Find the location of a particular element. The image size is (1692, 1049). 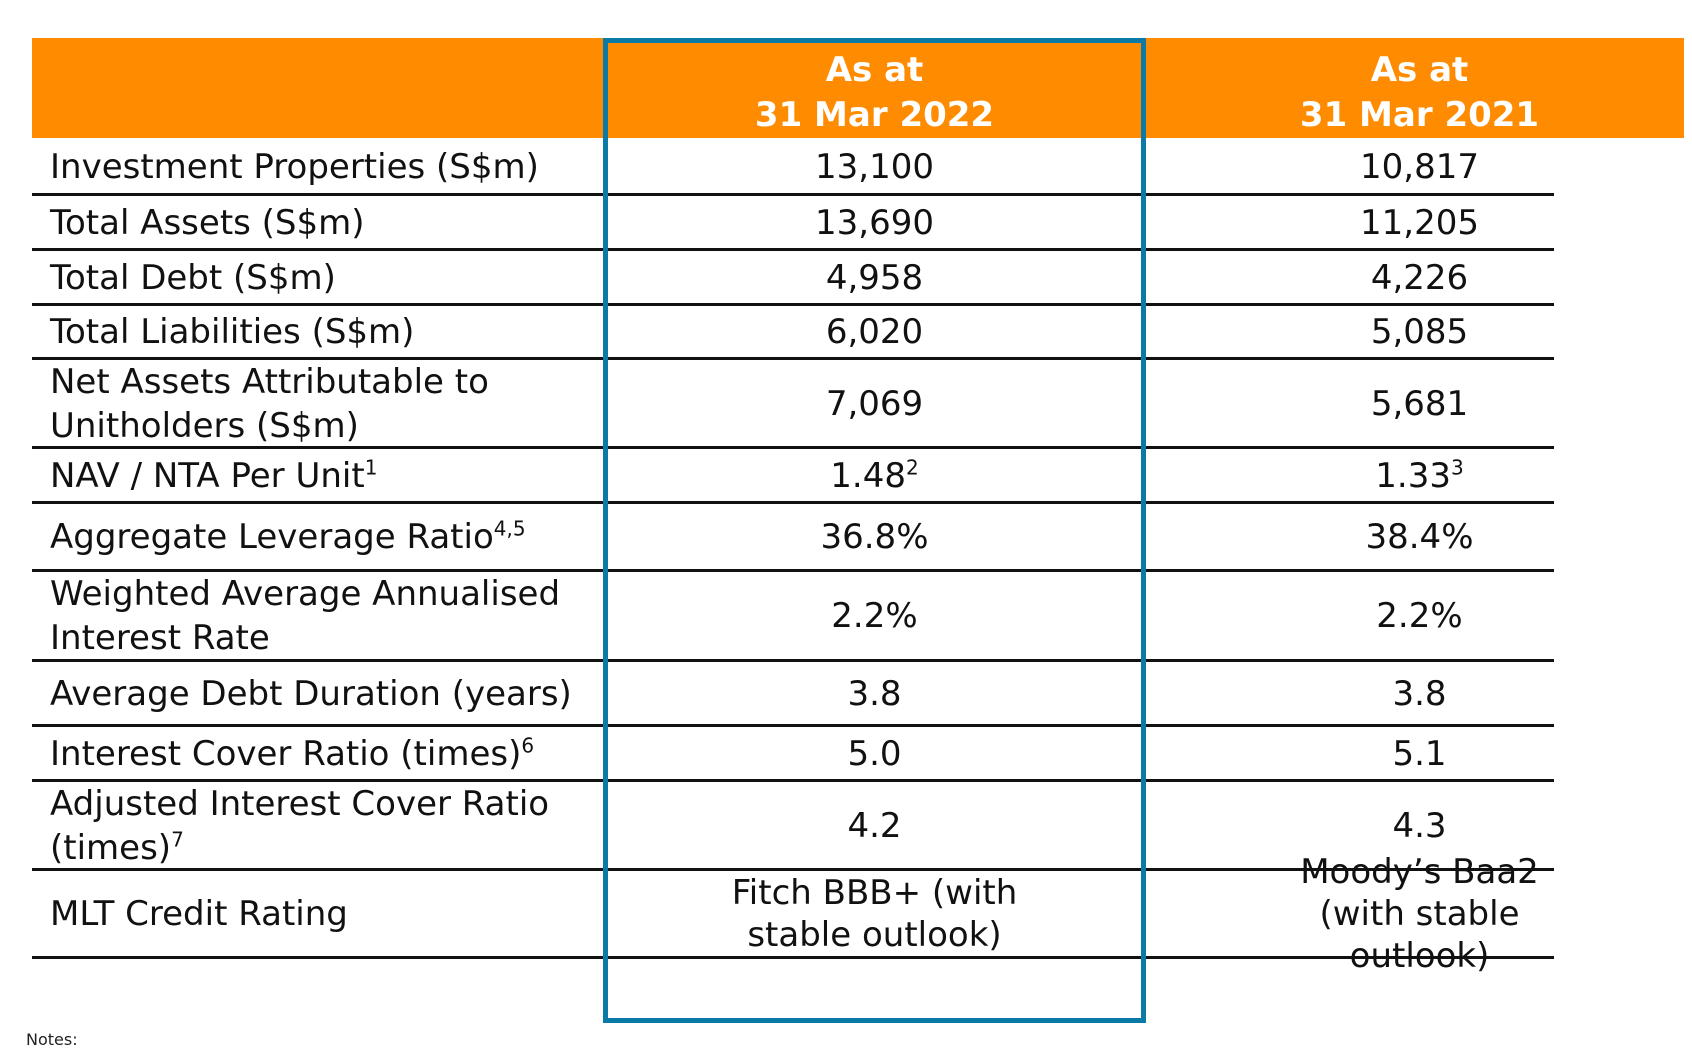

value-mar-2021-text: 5,085 is located at coordinates (1419, 332).